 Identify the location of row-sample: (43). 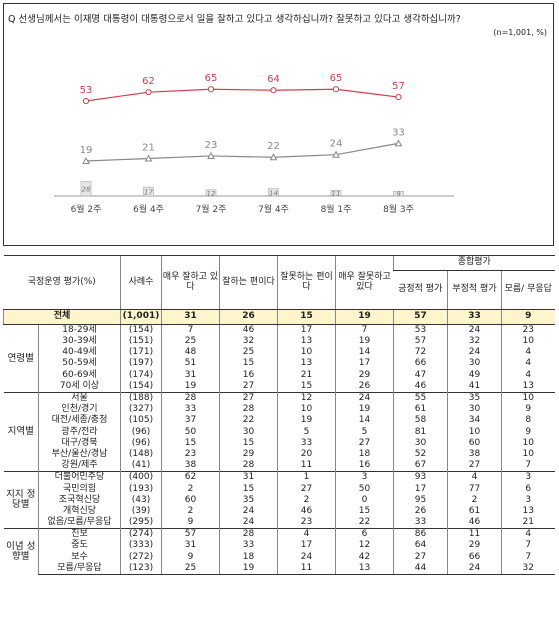
(141, 500).